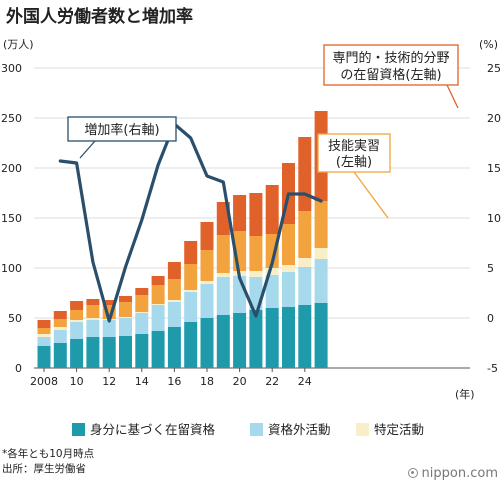  I want to click on footnote-timing: *各年とも10月時点, so click(48, 454).